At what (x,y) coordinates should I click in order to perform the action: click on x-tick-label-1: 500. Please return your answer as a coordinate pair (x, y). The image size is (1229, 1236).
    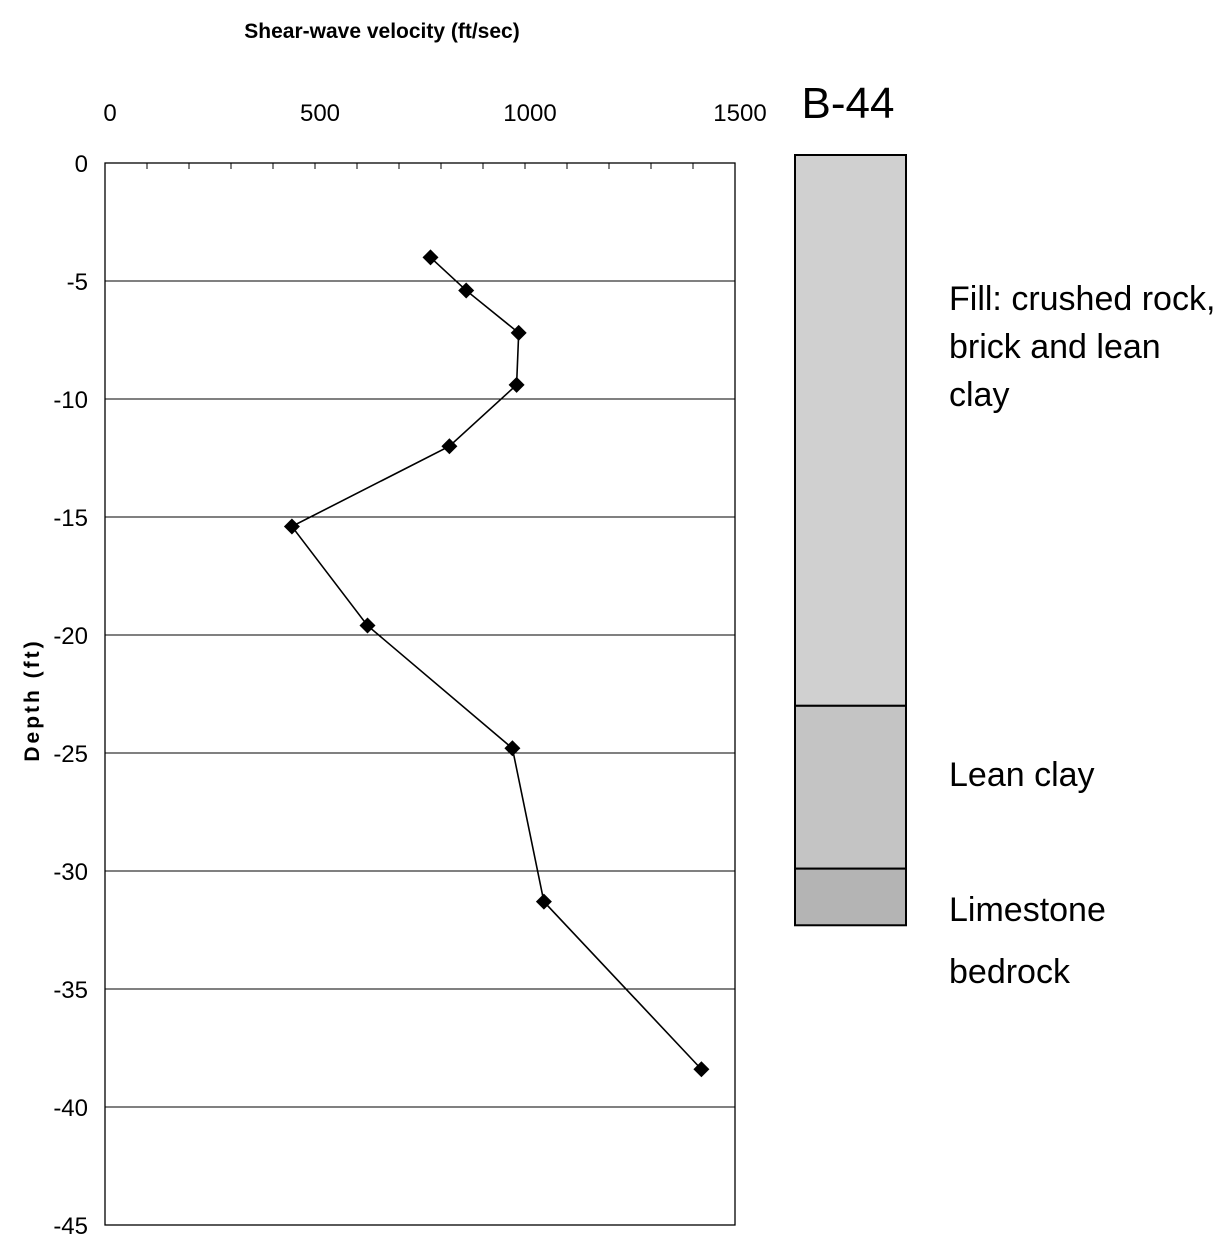
    Looking at the image, I should click on (320, 113).